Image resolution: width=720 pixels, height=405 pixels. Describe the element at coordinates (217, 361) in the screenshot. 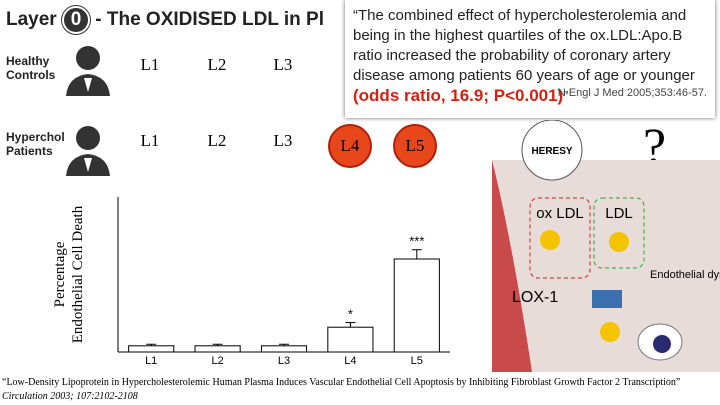

I see `x-tick-label: L2` at that location.